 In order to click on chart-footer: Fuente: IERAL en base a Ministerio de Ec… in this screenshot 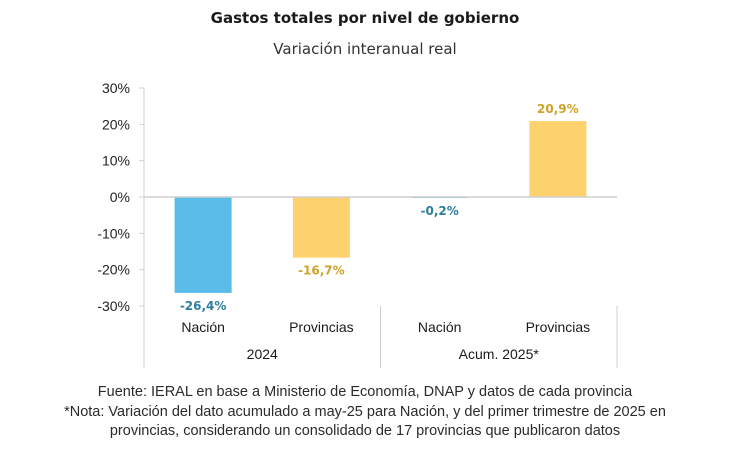, I will do `click(365, 412)`.